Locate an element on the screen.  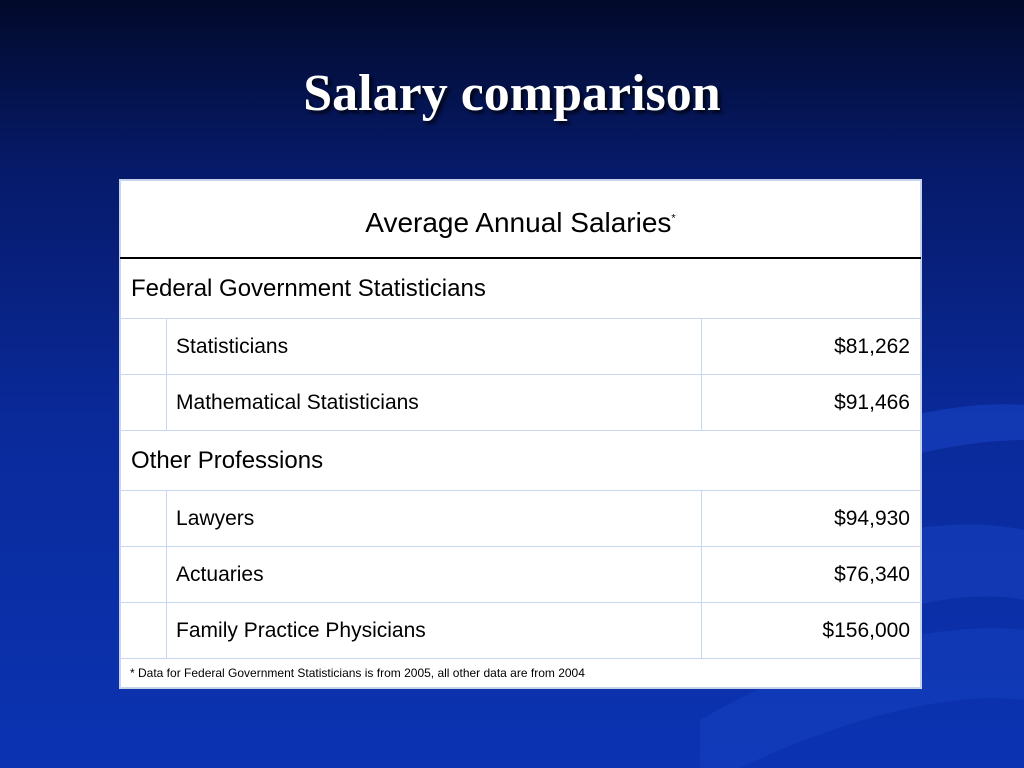
salary-value: $156,000 is located at coordinates (811, 630).